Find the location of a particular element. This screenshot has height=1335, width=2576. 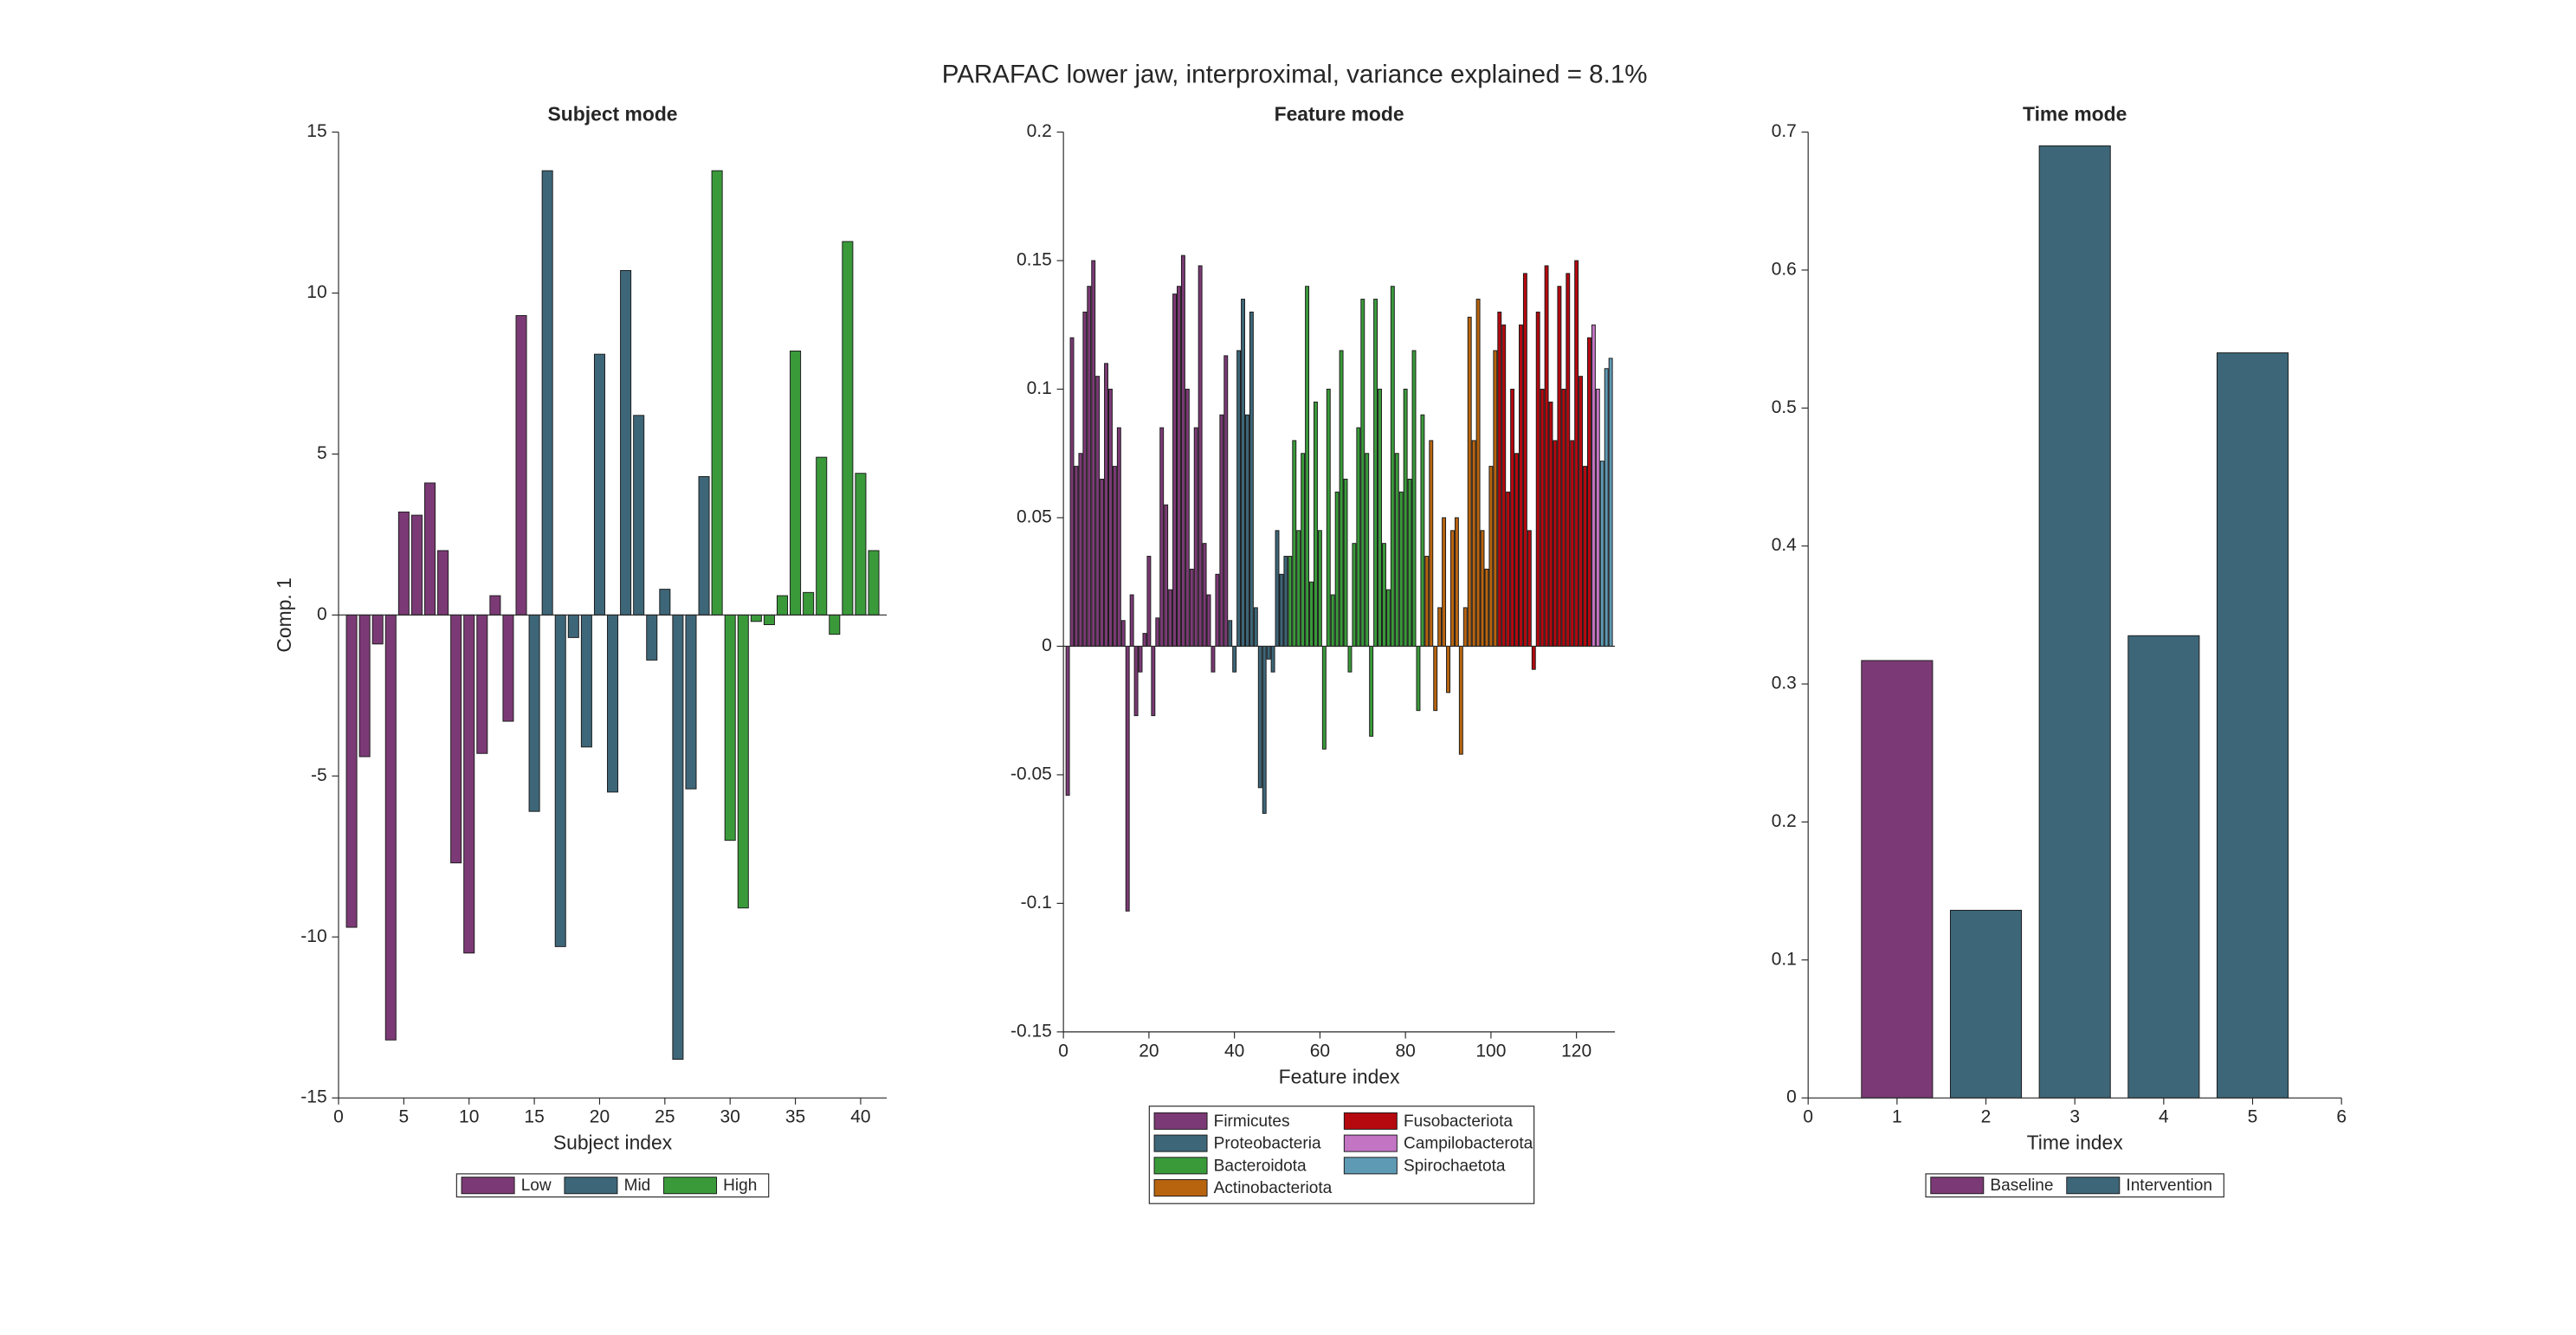

legend-label: Baseline is located at coordinates (2021, 1186).